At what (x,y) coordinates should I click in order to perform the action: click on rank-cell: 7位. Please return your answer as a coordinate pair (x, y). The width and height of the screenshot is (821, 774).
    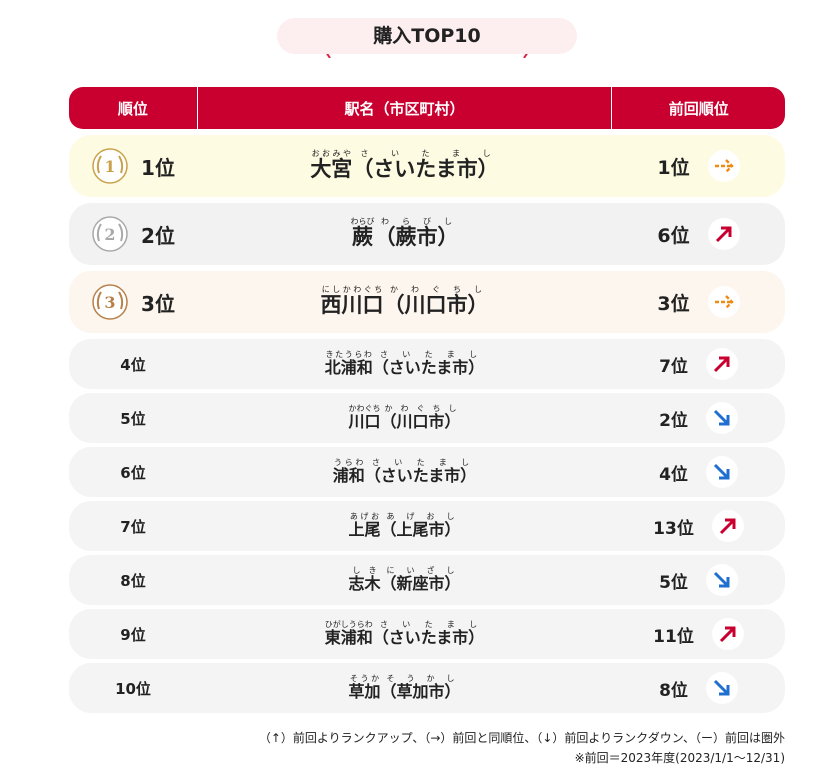
    Looking at the image, I should click on (133, 526).